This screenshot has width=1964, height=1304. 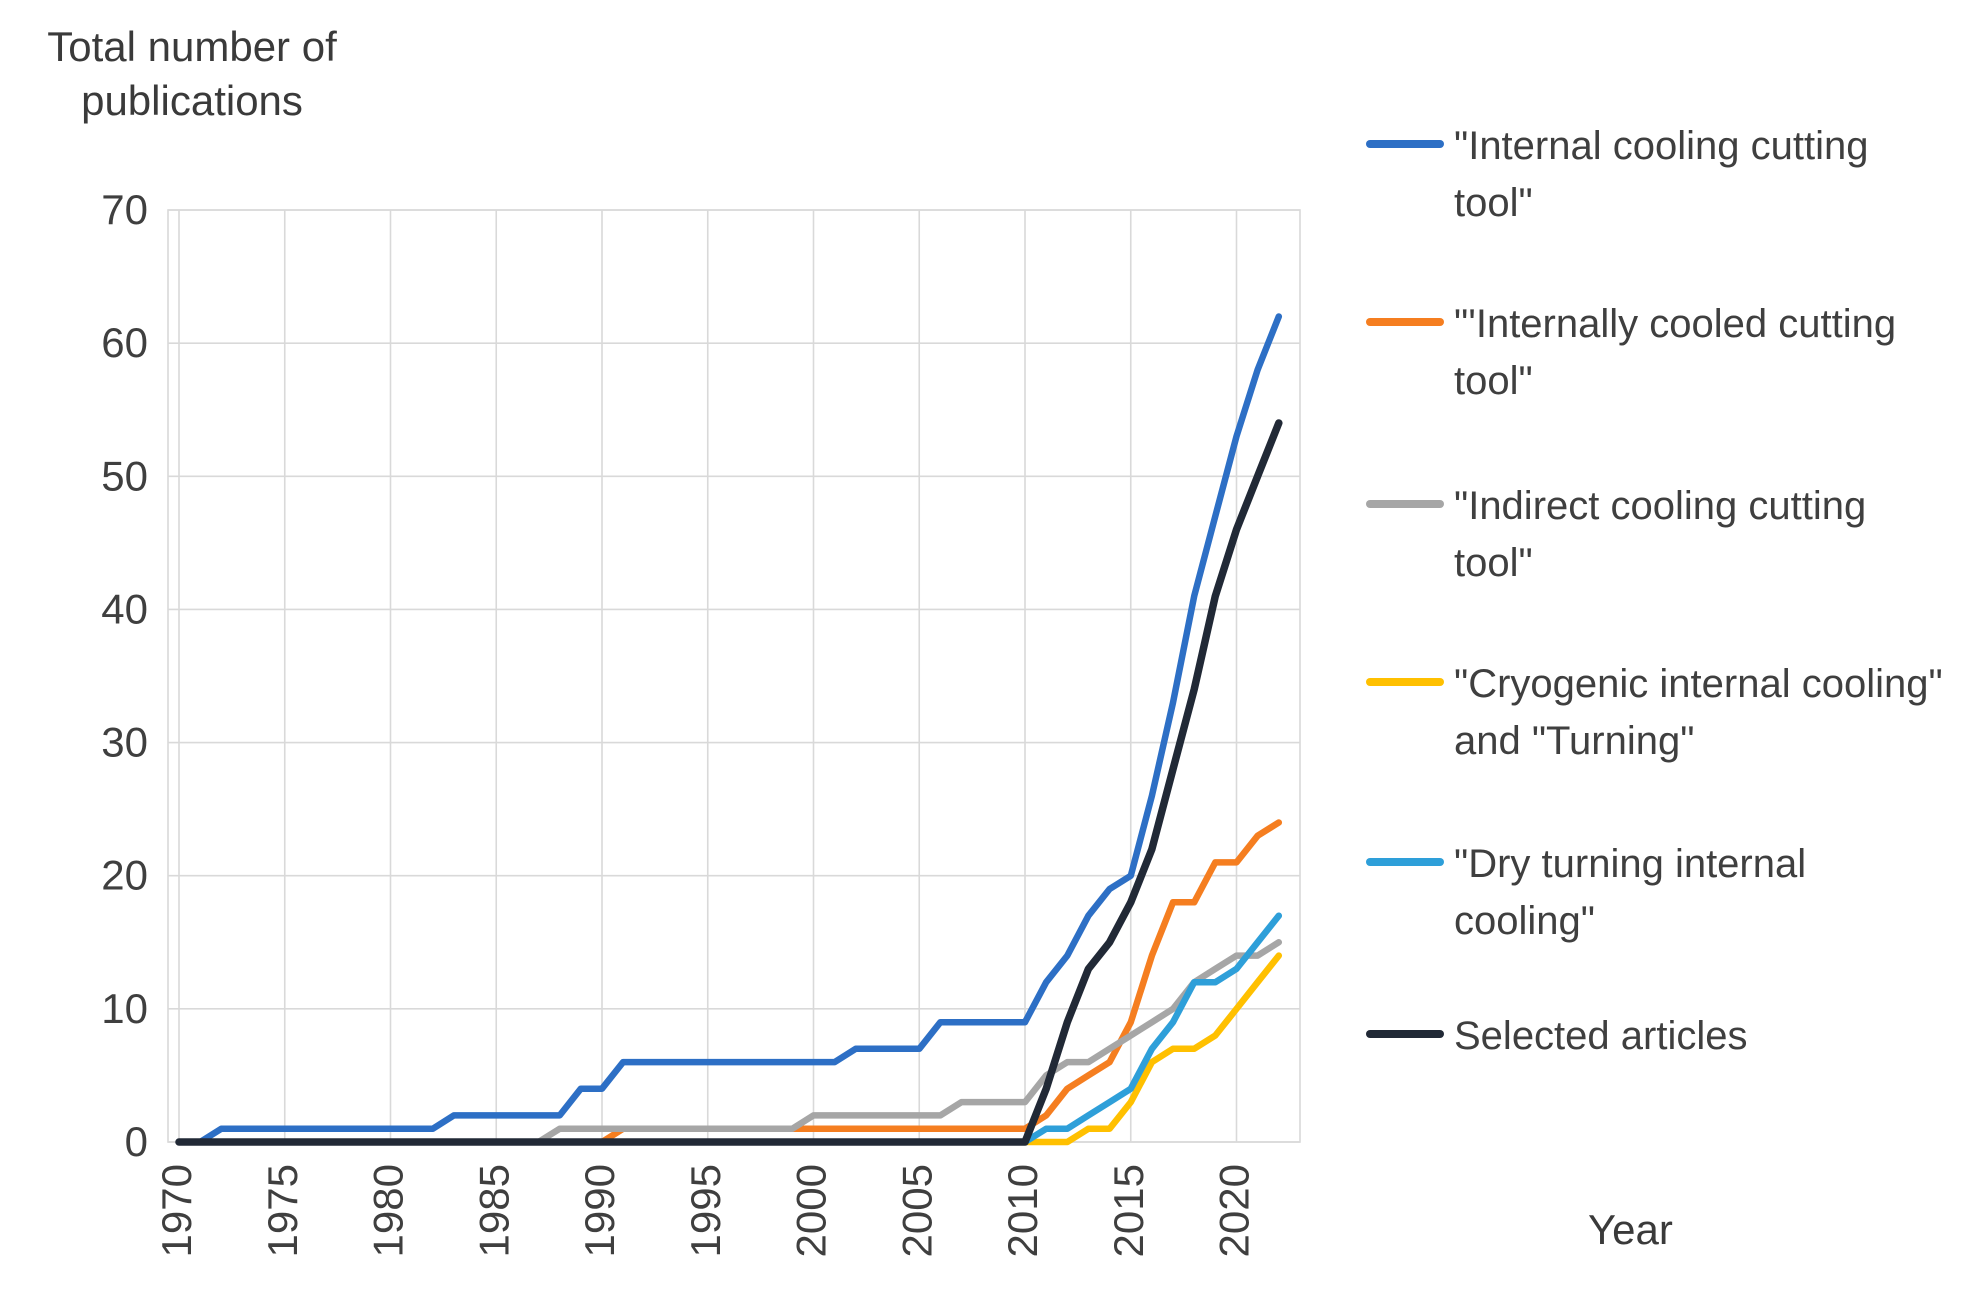 I want to click on y-tick-label: 50, so click(x=124, y=475).